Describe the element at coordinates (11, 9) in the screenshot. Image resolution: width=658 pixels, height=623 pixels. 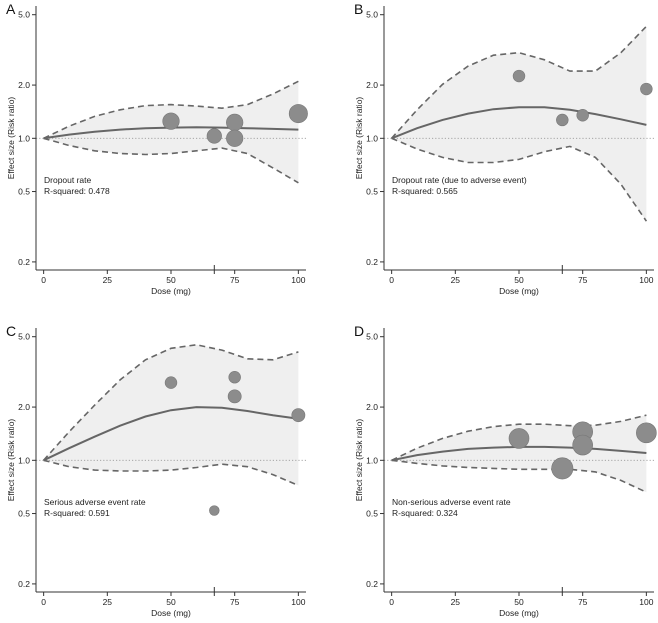
I see `panel-letter: A` at that location.